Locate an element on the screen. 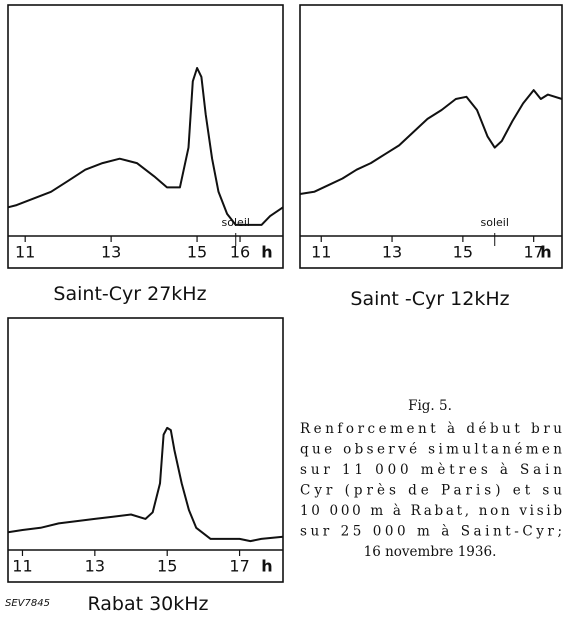 This screenshot has width=563, height=618. caption-line: 16 novembre 1936. is located at coordinates (430, 552).